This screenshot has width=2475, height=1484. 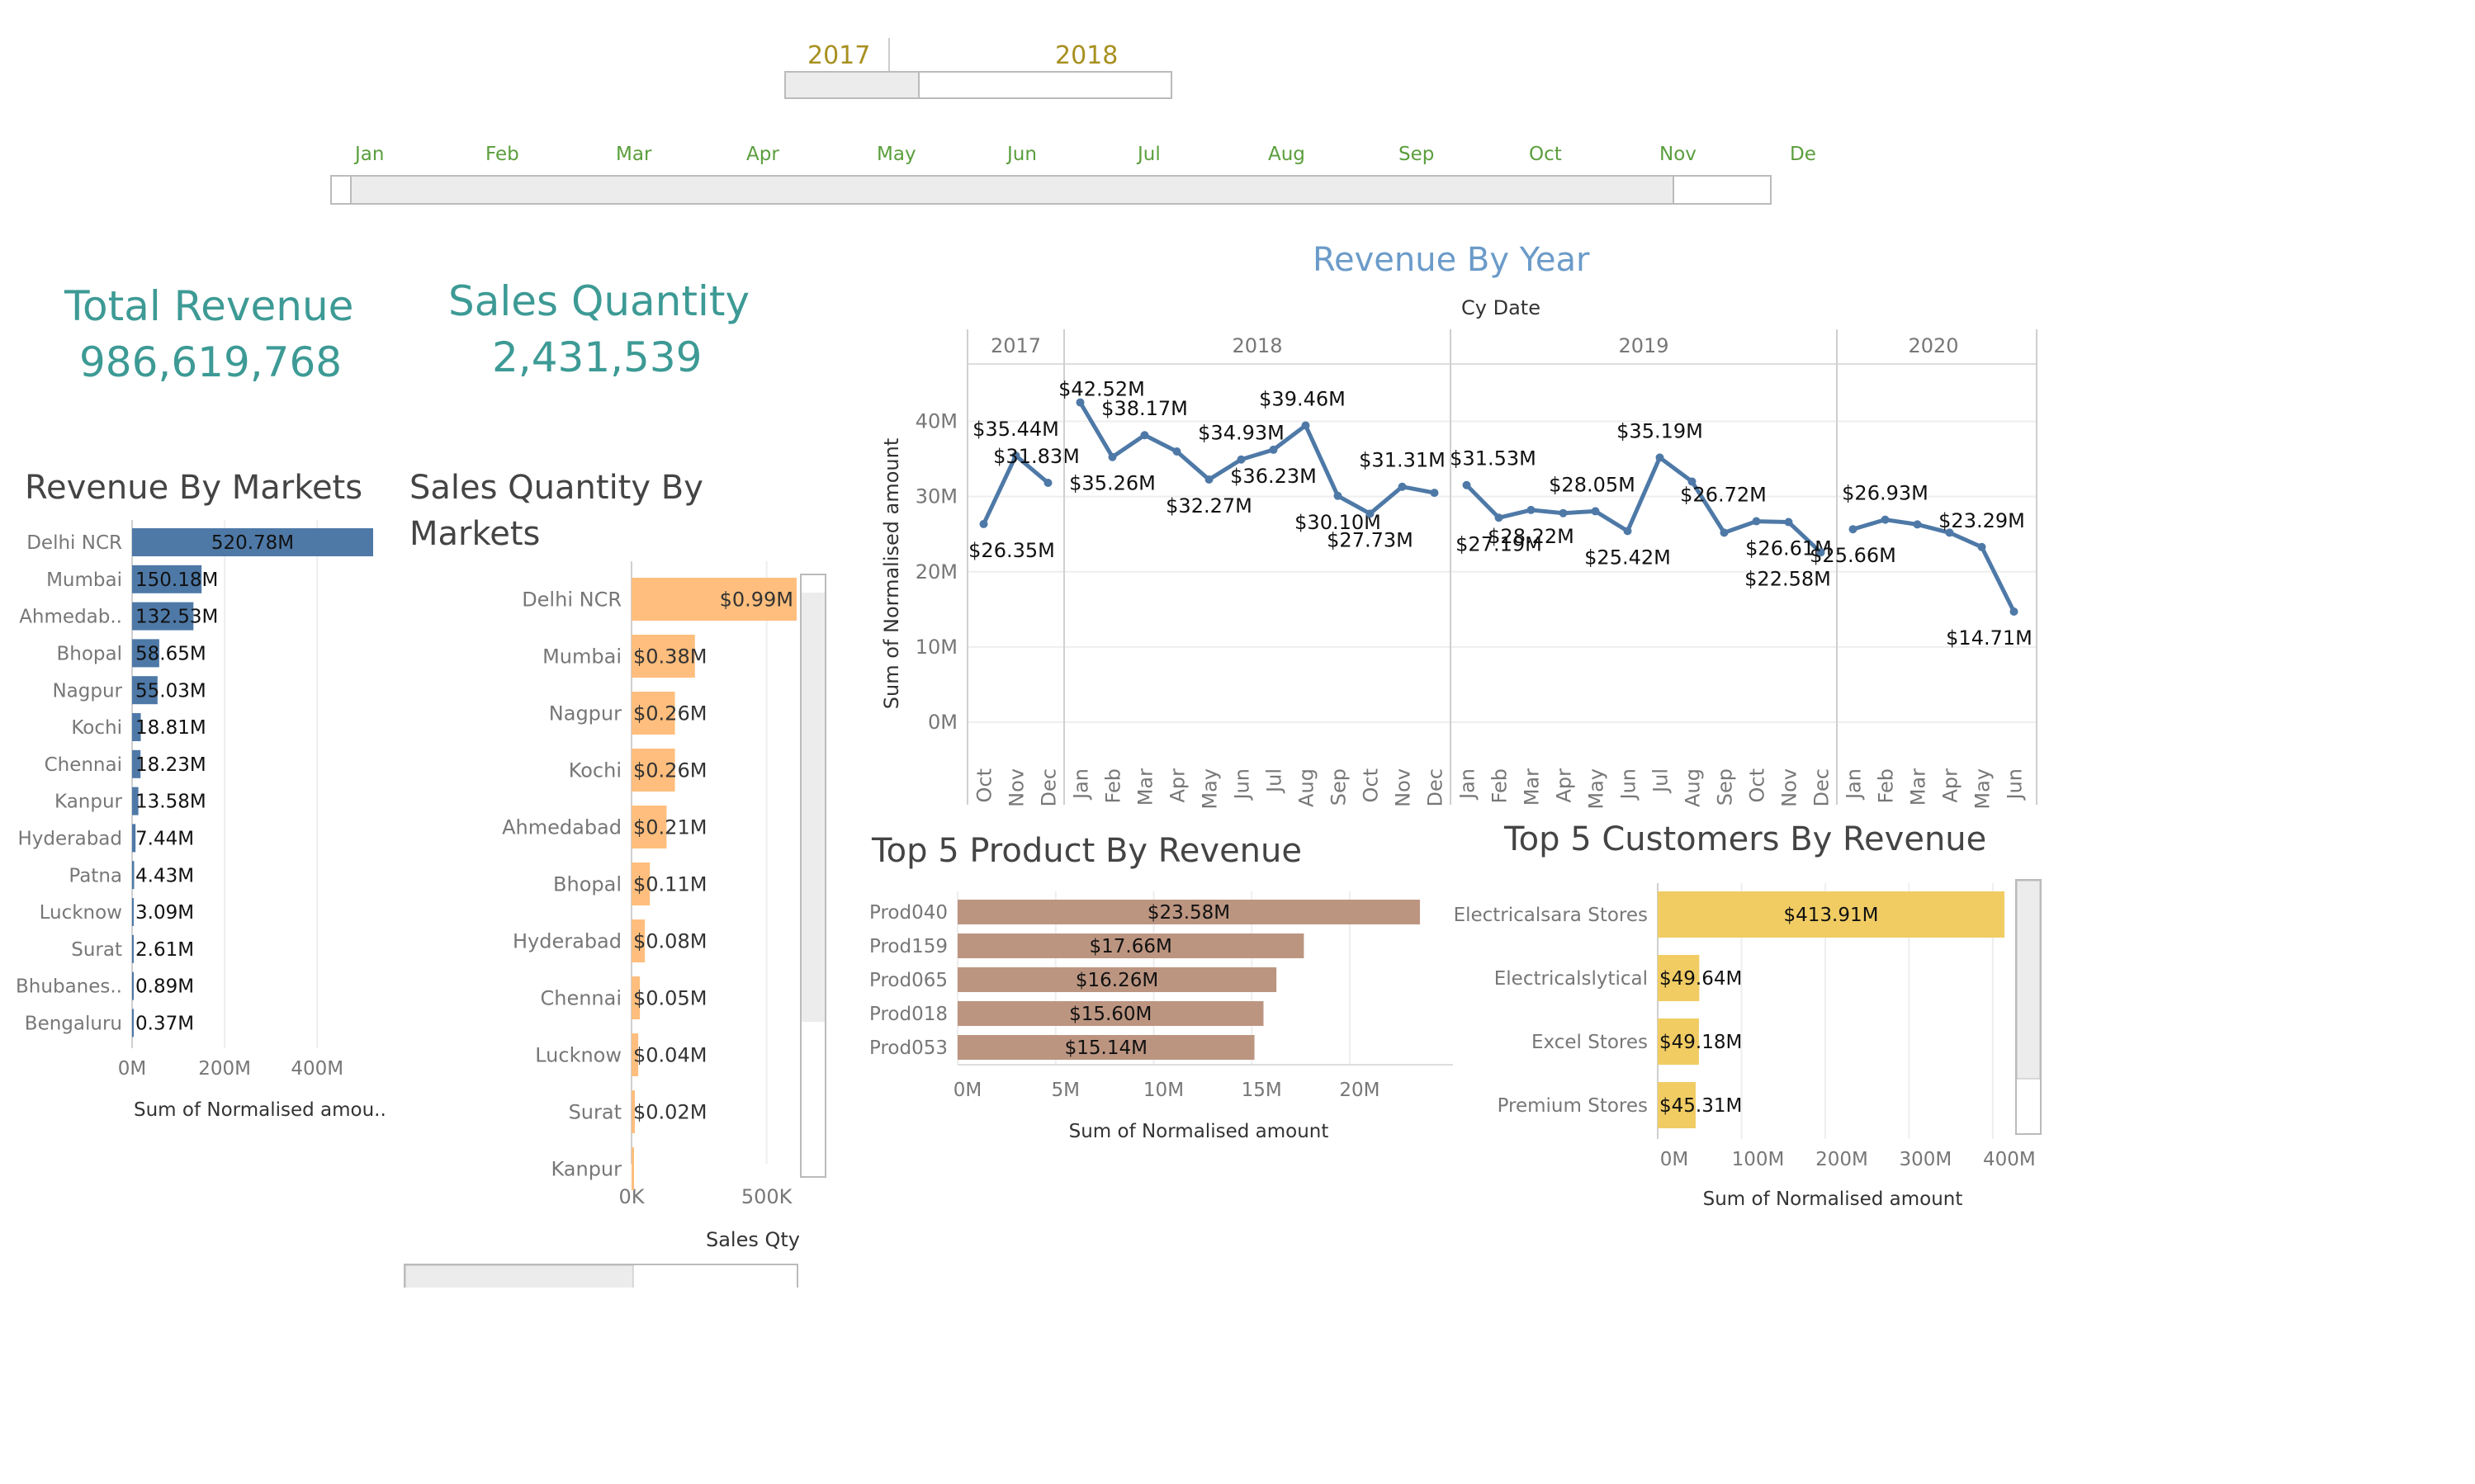 I want to click on month-label-jul: Jul, so click(x=1149, y=154).